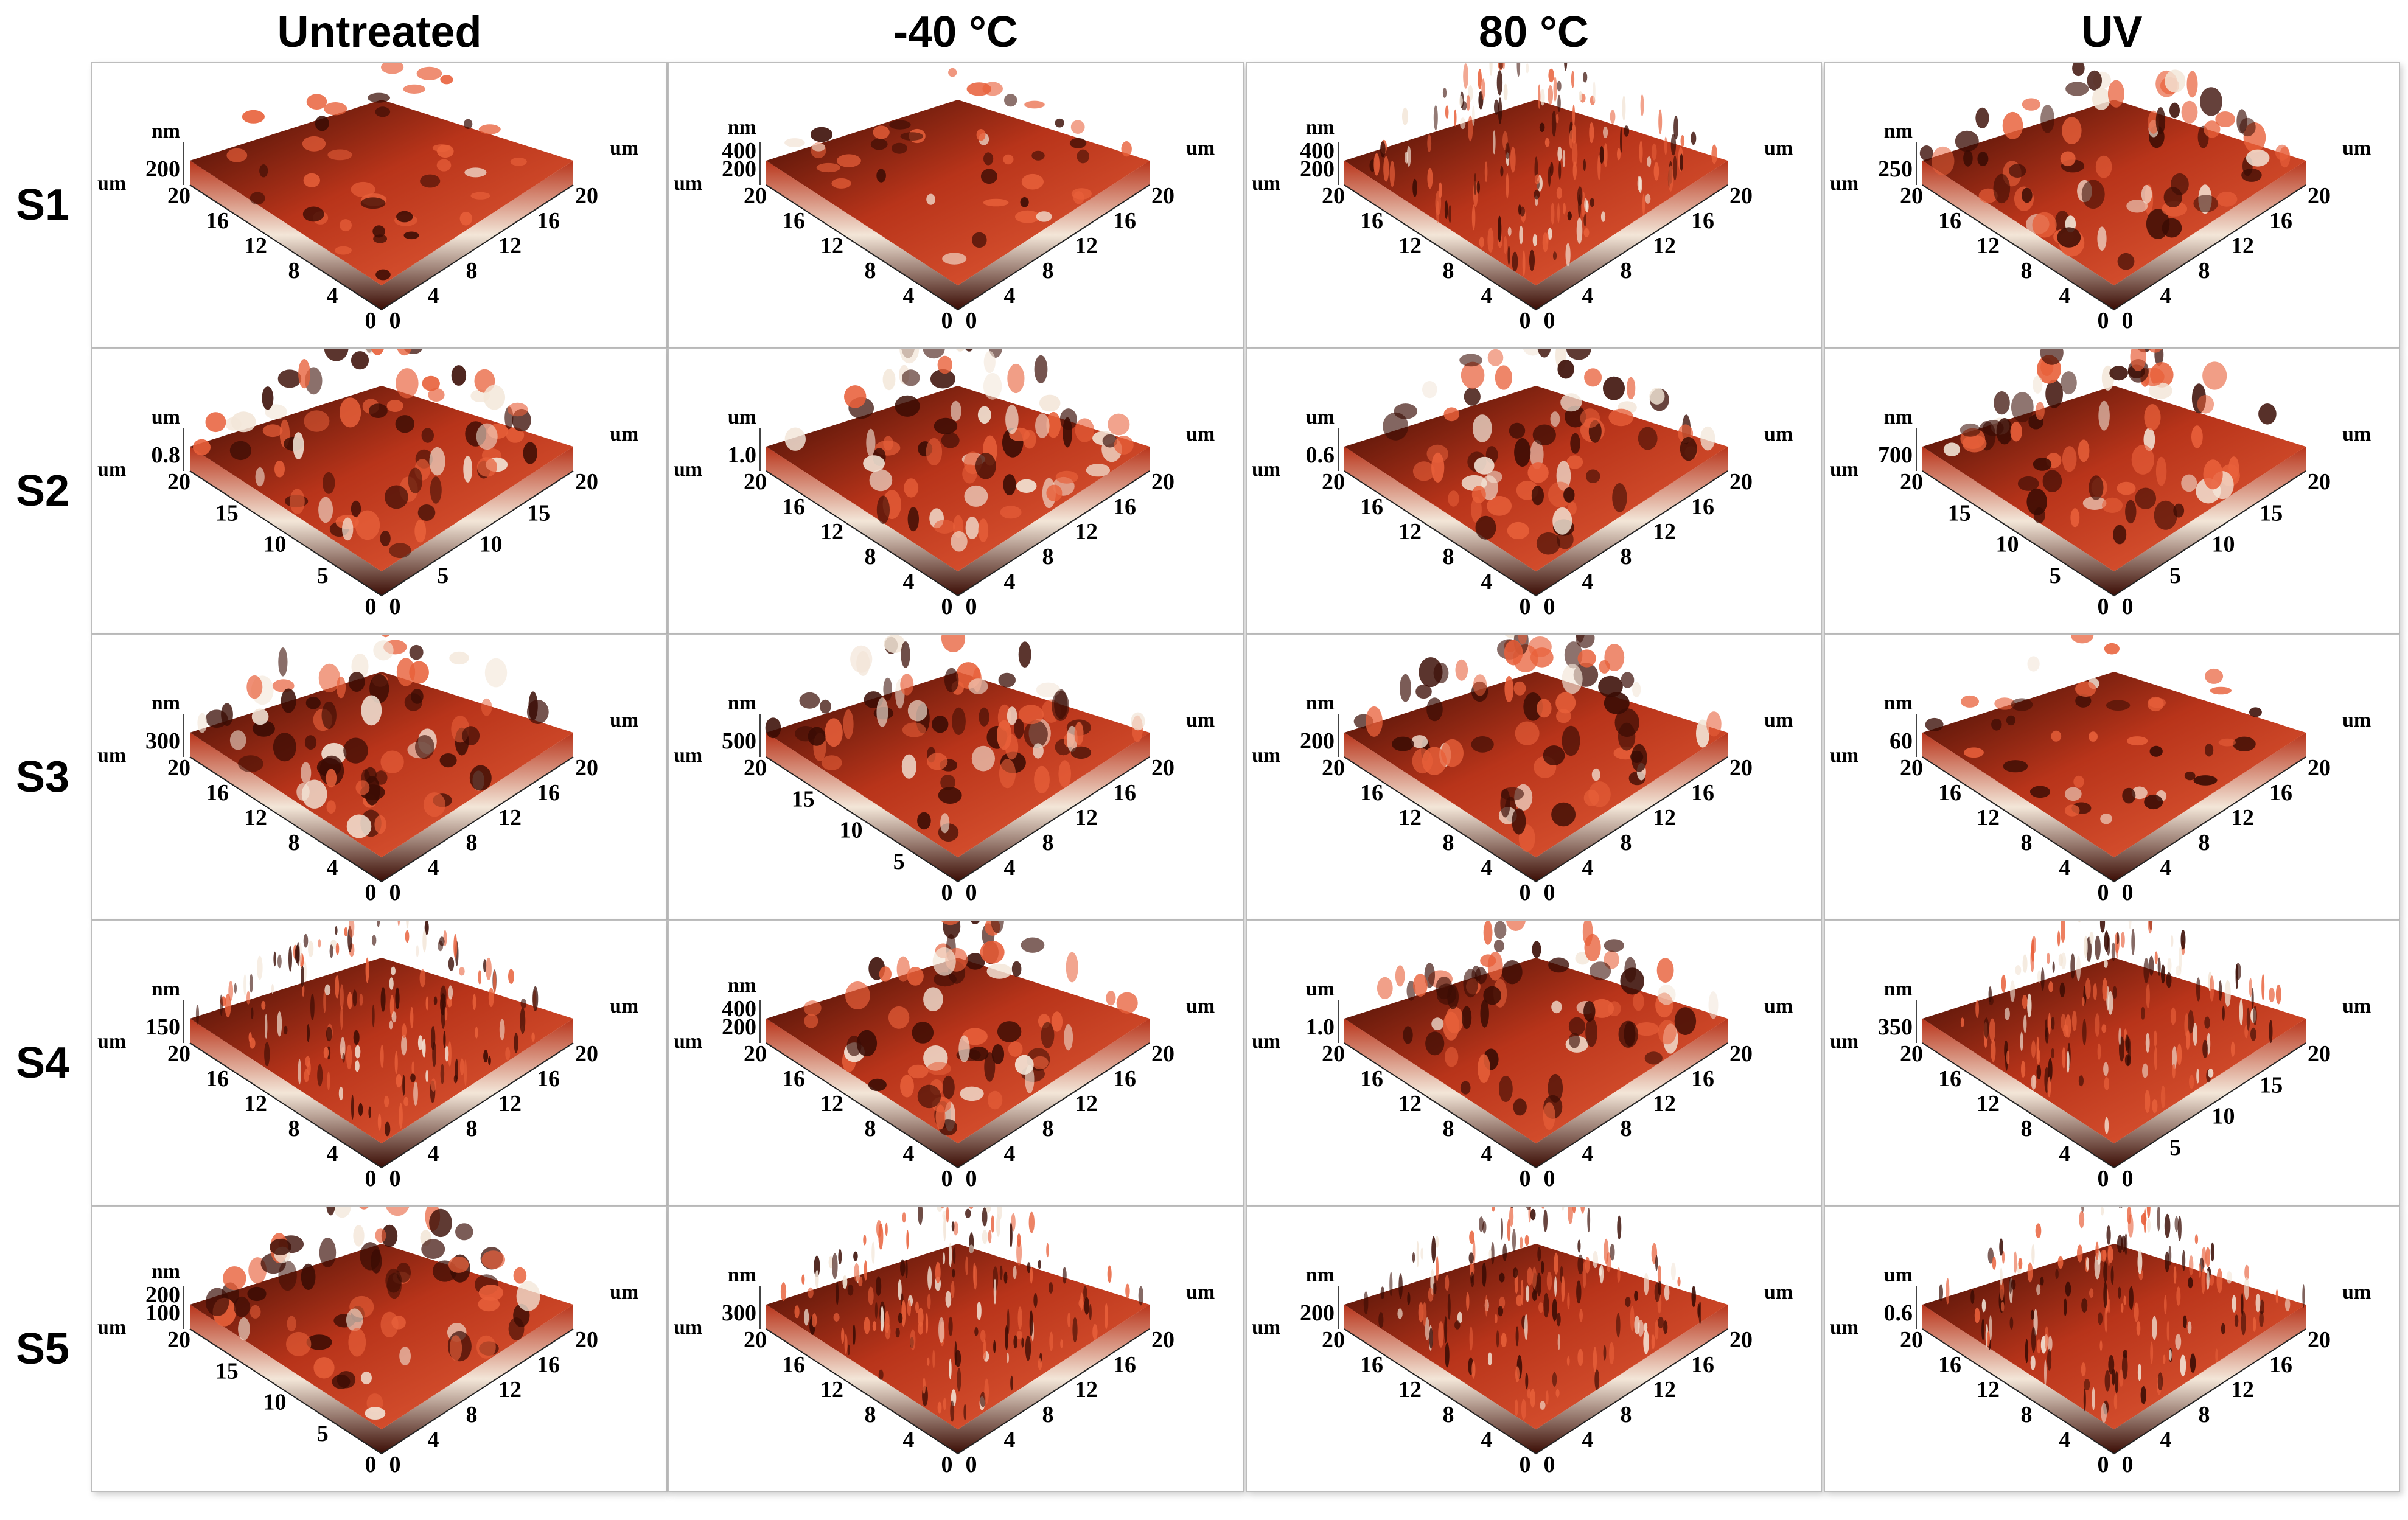 This screenshot has height=1520, width=2408. I want to click on afm-panel: nm 700 um um 20 15 10 5 0 0 5 10 15 20, so click(2112, 491).